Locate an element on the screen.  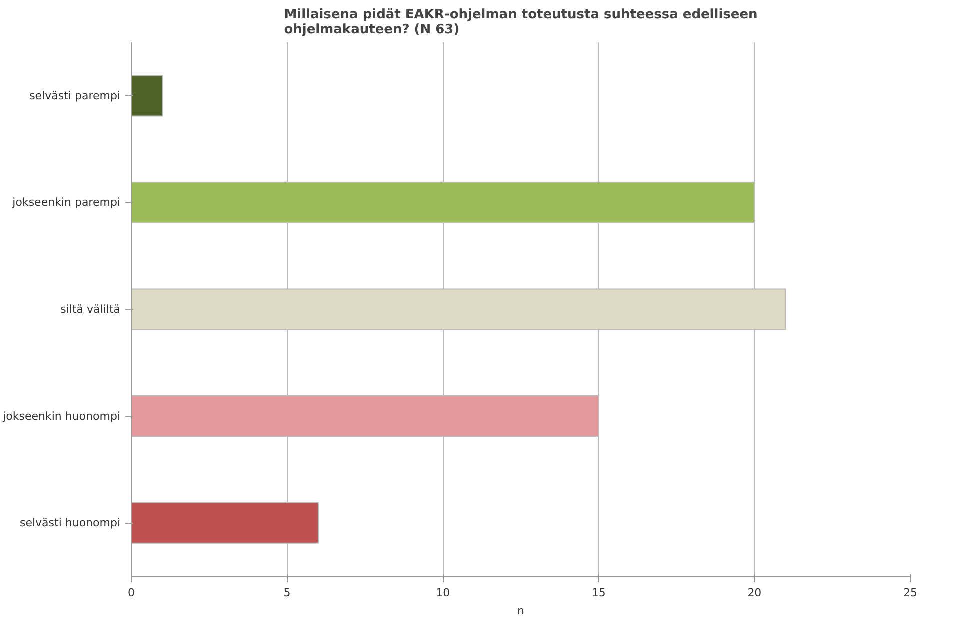
x-tick-label: 25 is located at coordinates (911, 593).